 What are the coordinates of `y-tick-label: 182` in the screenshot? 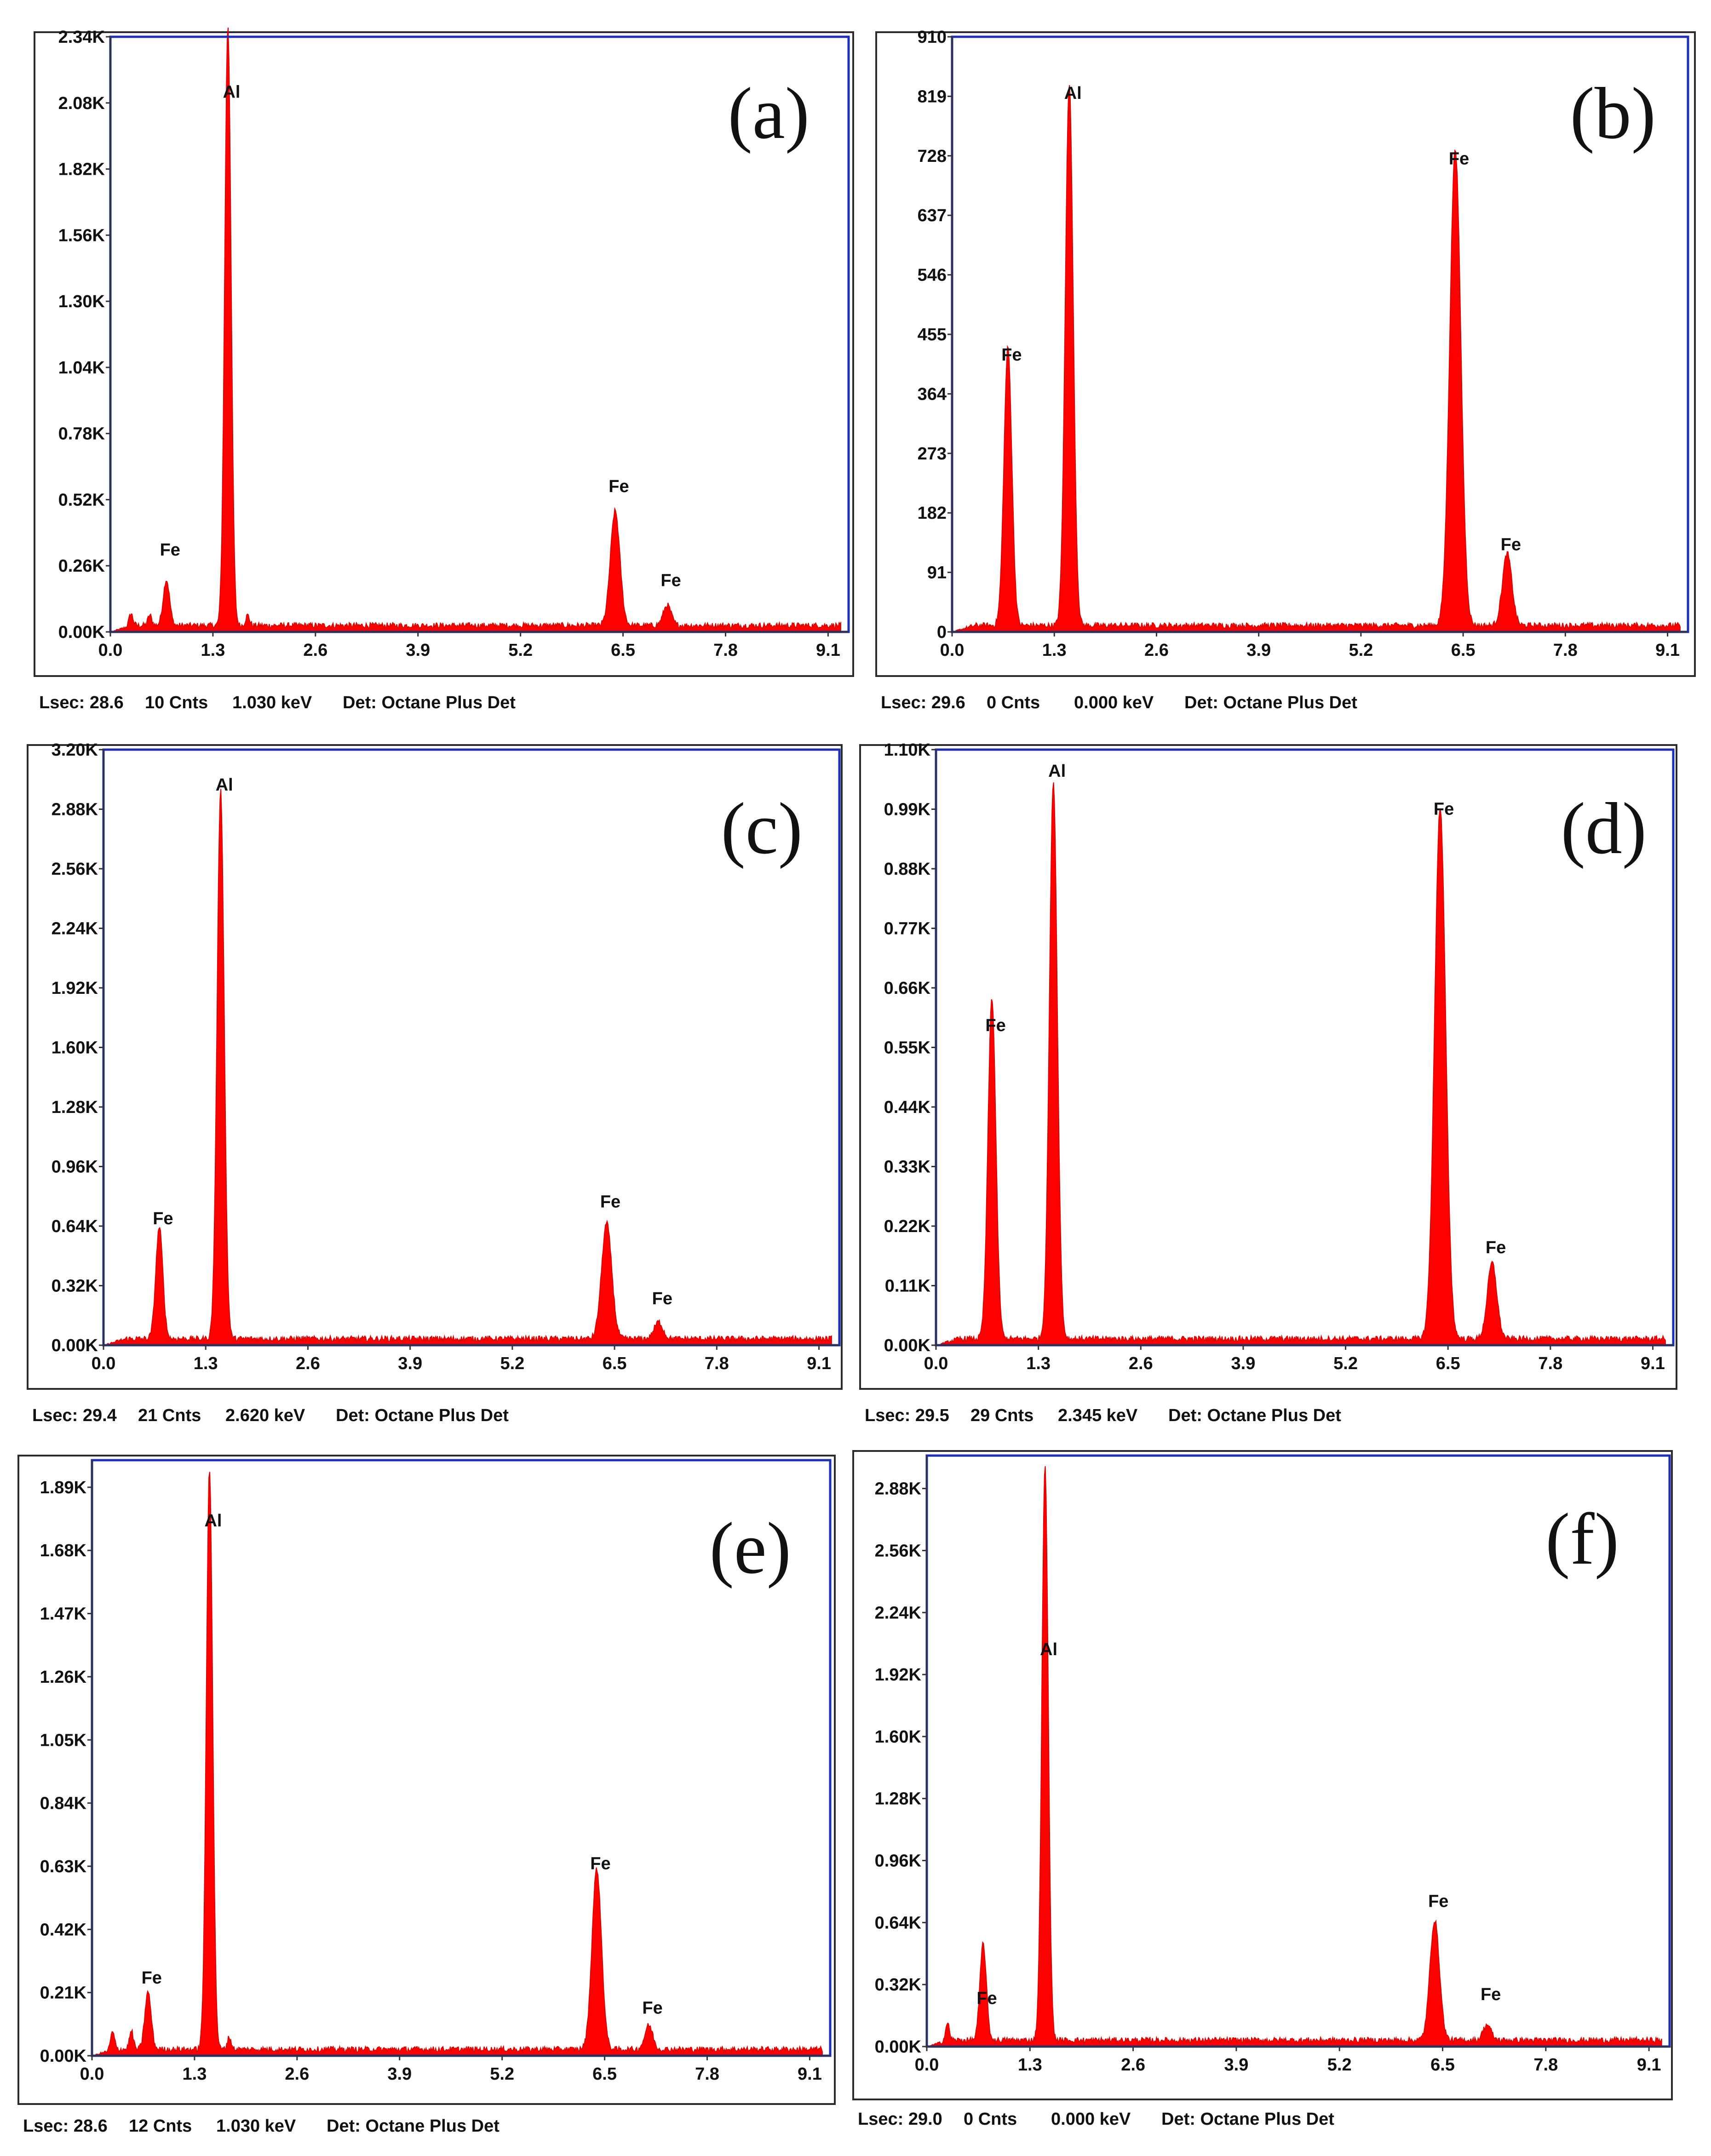 It's located at (932, 513).